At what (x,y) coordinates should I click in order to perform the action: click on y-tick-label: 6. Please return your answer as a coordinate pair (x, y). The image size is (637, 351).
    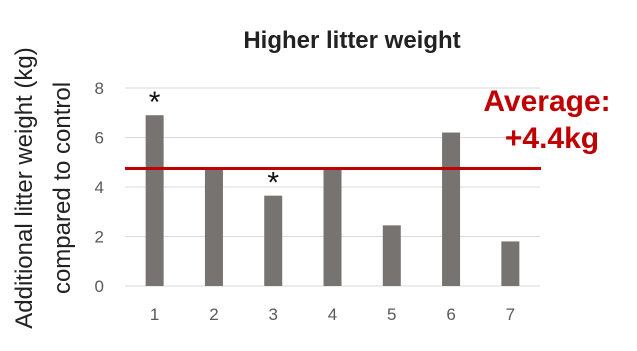
    Looking at the image, I should click on (99, 138).